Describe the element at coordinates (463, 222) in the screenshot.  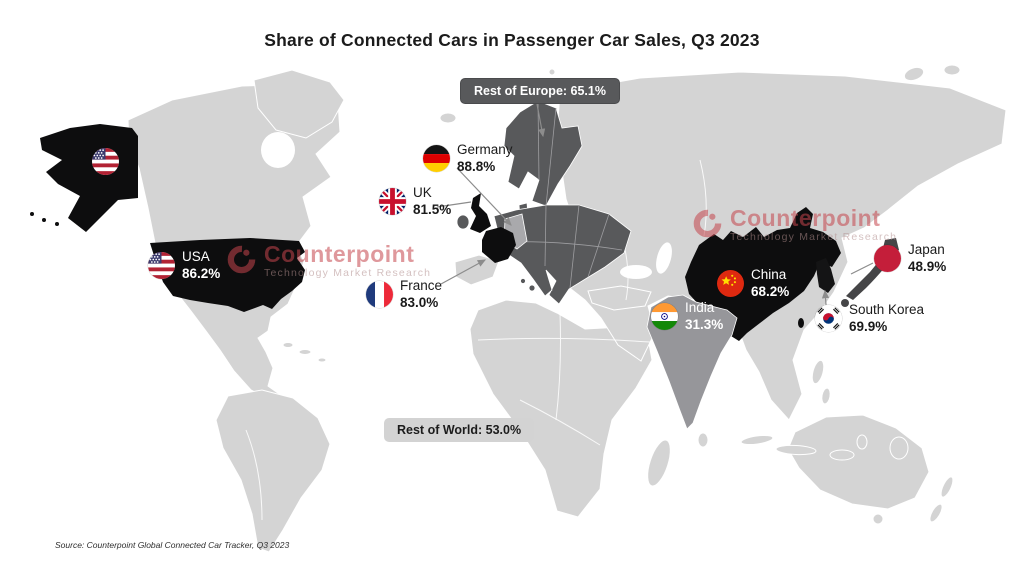
I see `map-region-ireland` at that location.